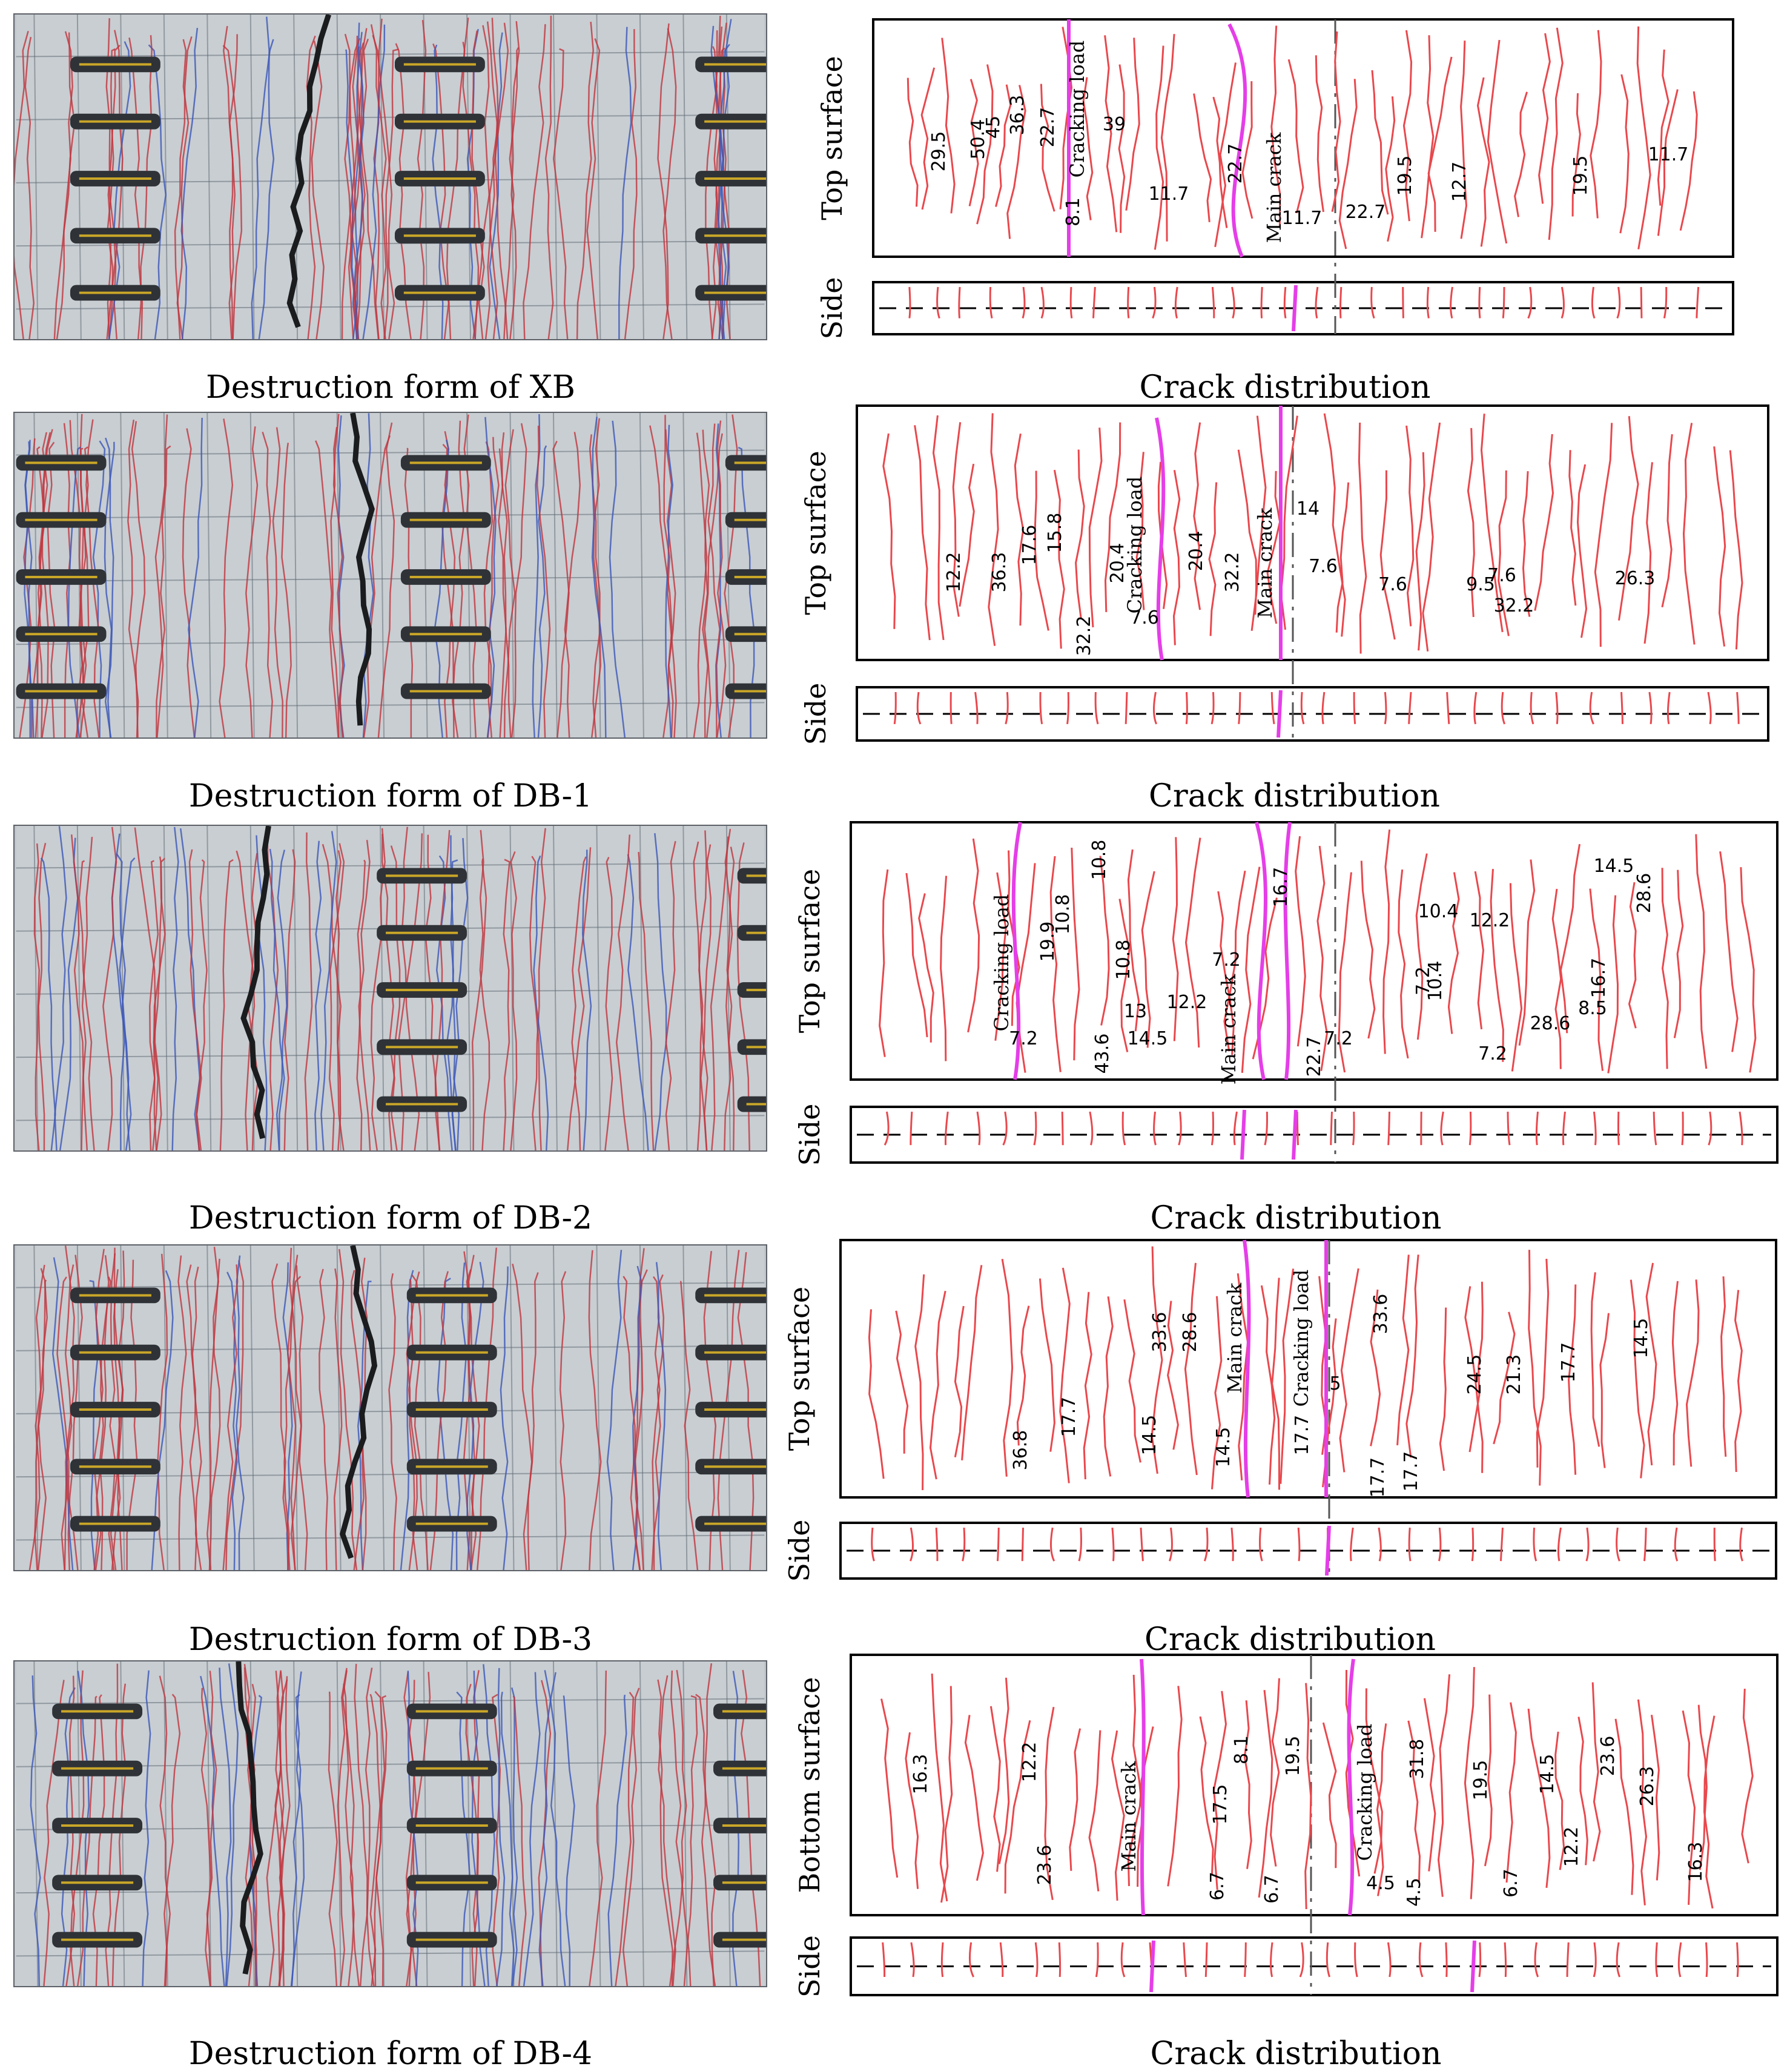 The height and width of the screenshot is (2072, 1790). What do you see at coordinates (1135, 1012) in the screenshot?
I see `load-value: 13` at bounding box center [1135, 1012].